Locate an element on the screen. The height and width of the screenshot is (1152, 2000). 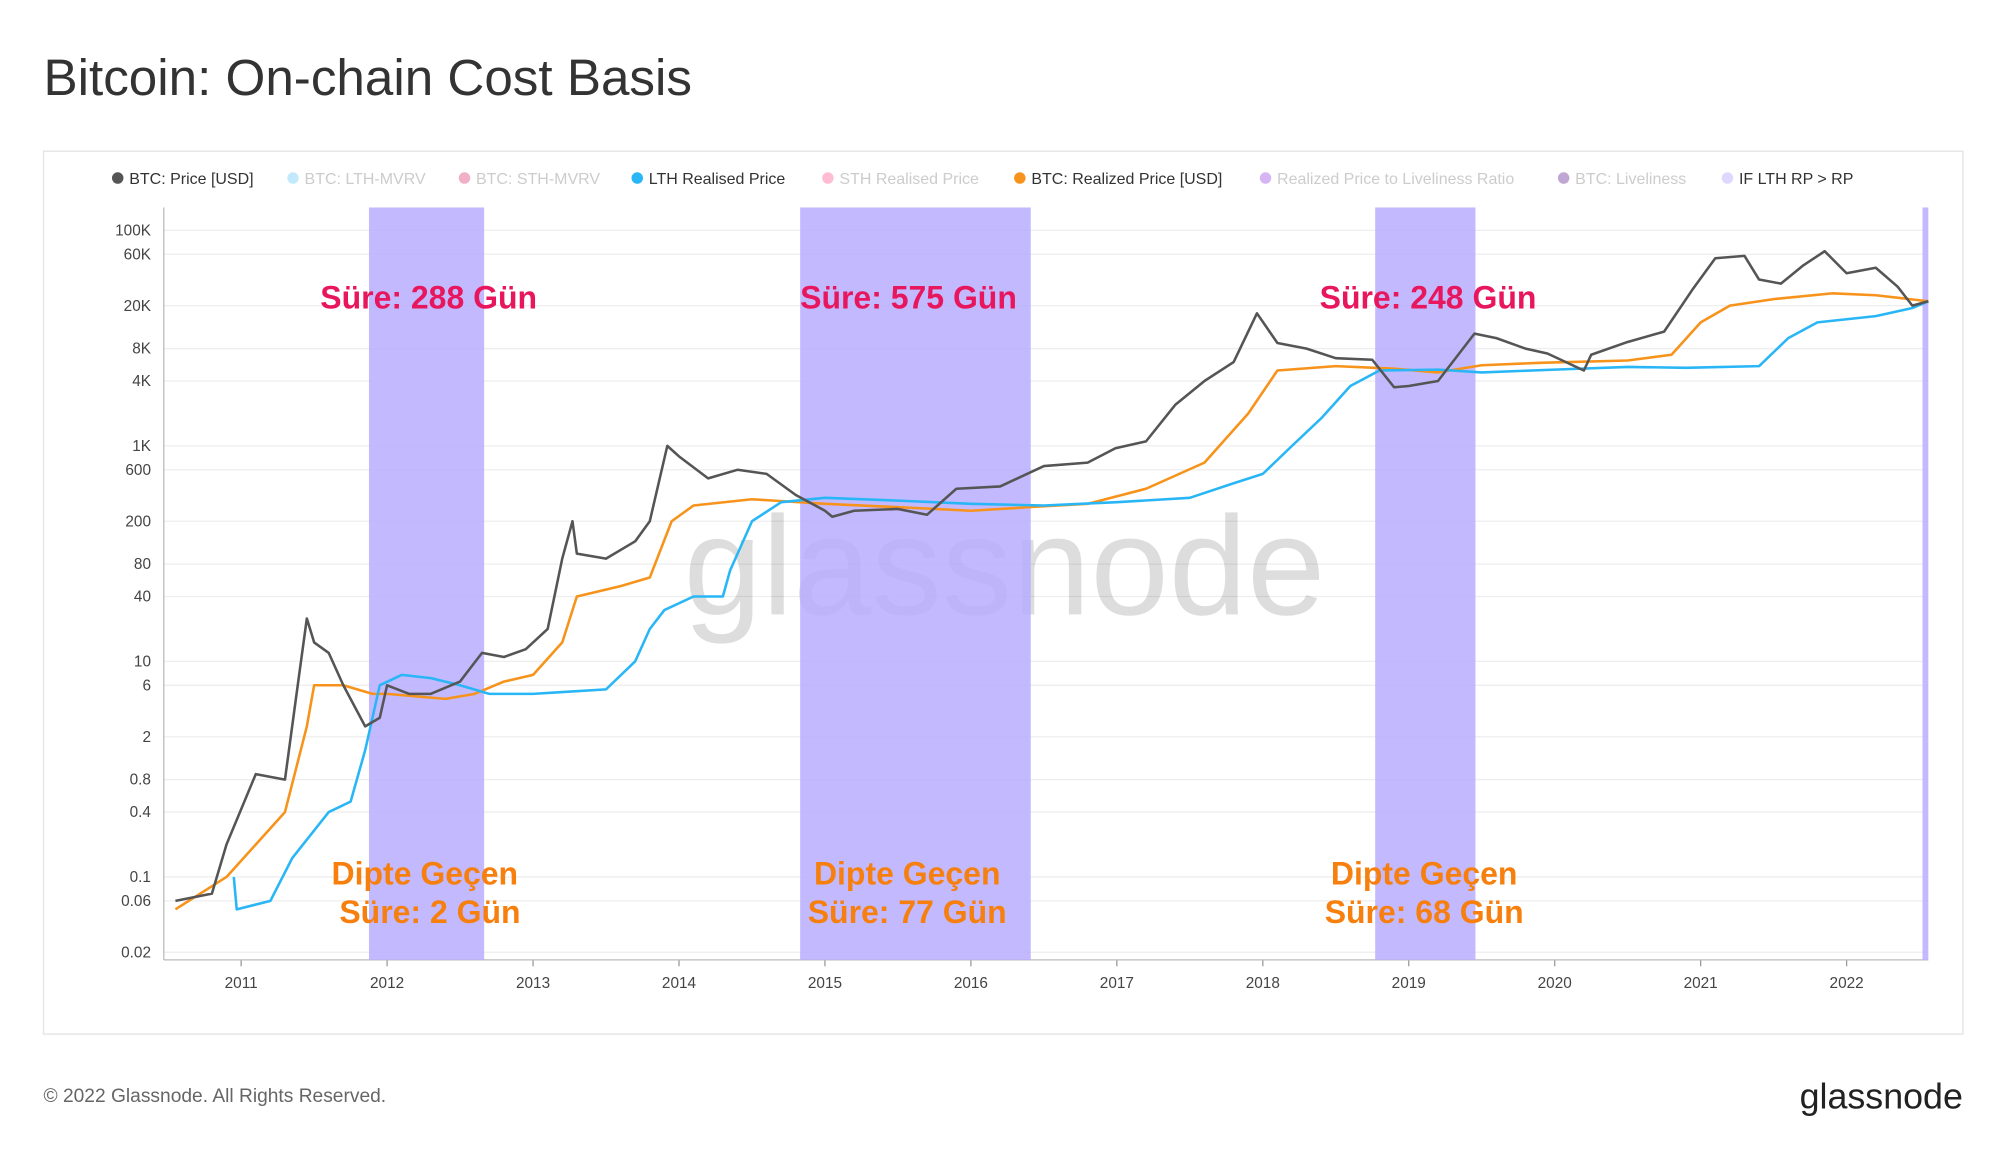
legend-label: BTC: STH-MVRV is located at coordinates (538, 179).